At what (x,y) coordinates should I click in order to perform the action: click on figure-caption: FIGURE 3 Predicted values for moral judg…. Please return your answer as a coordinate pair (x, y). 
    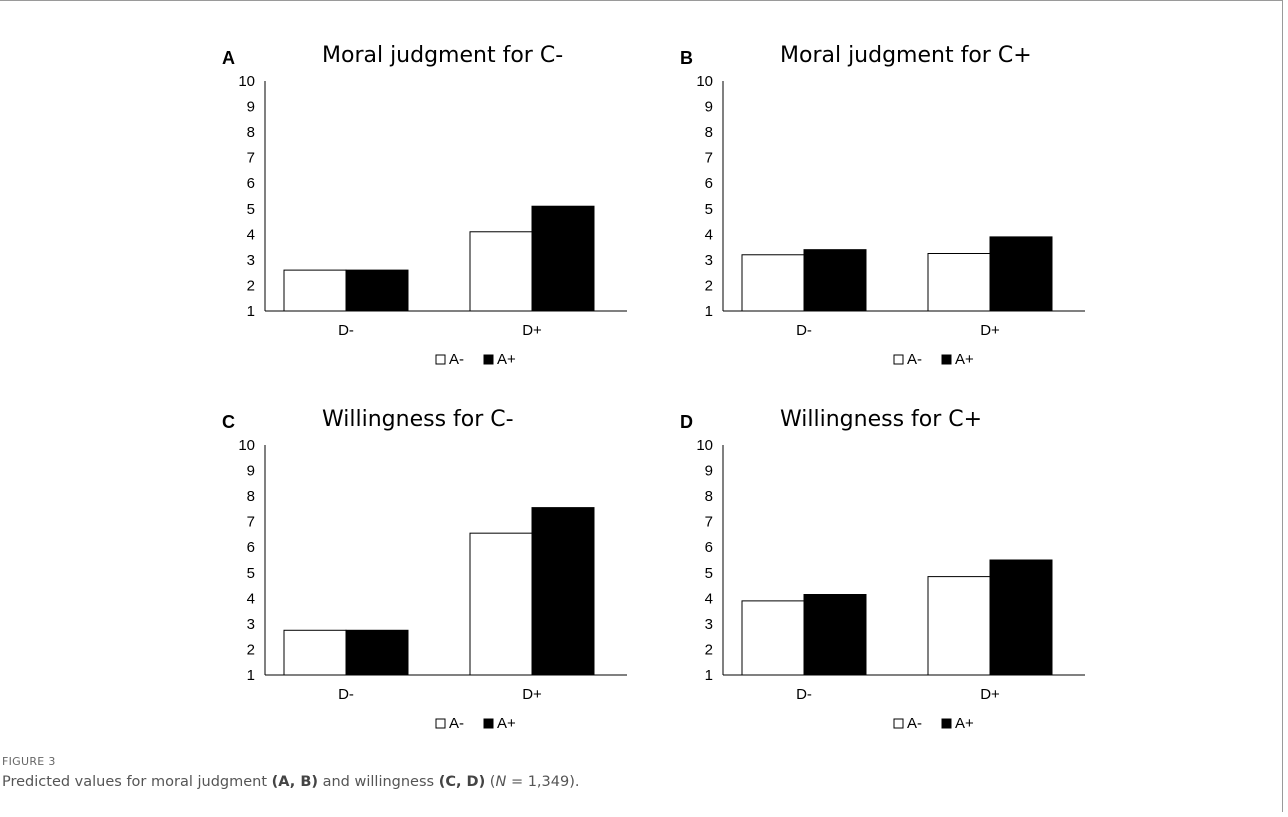
    Looking at the image, I should click on (602, 772).